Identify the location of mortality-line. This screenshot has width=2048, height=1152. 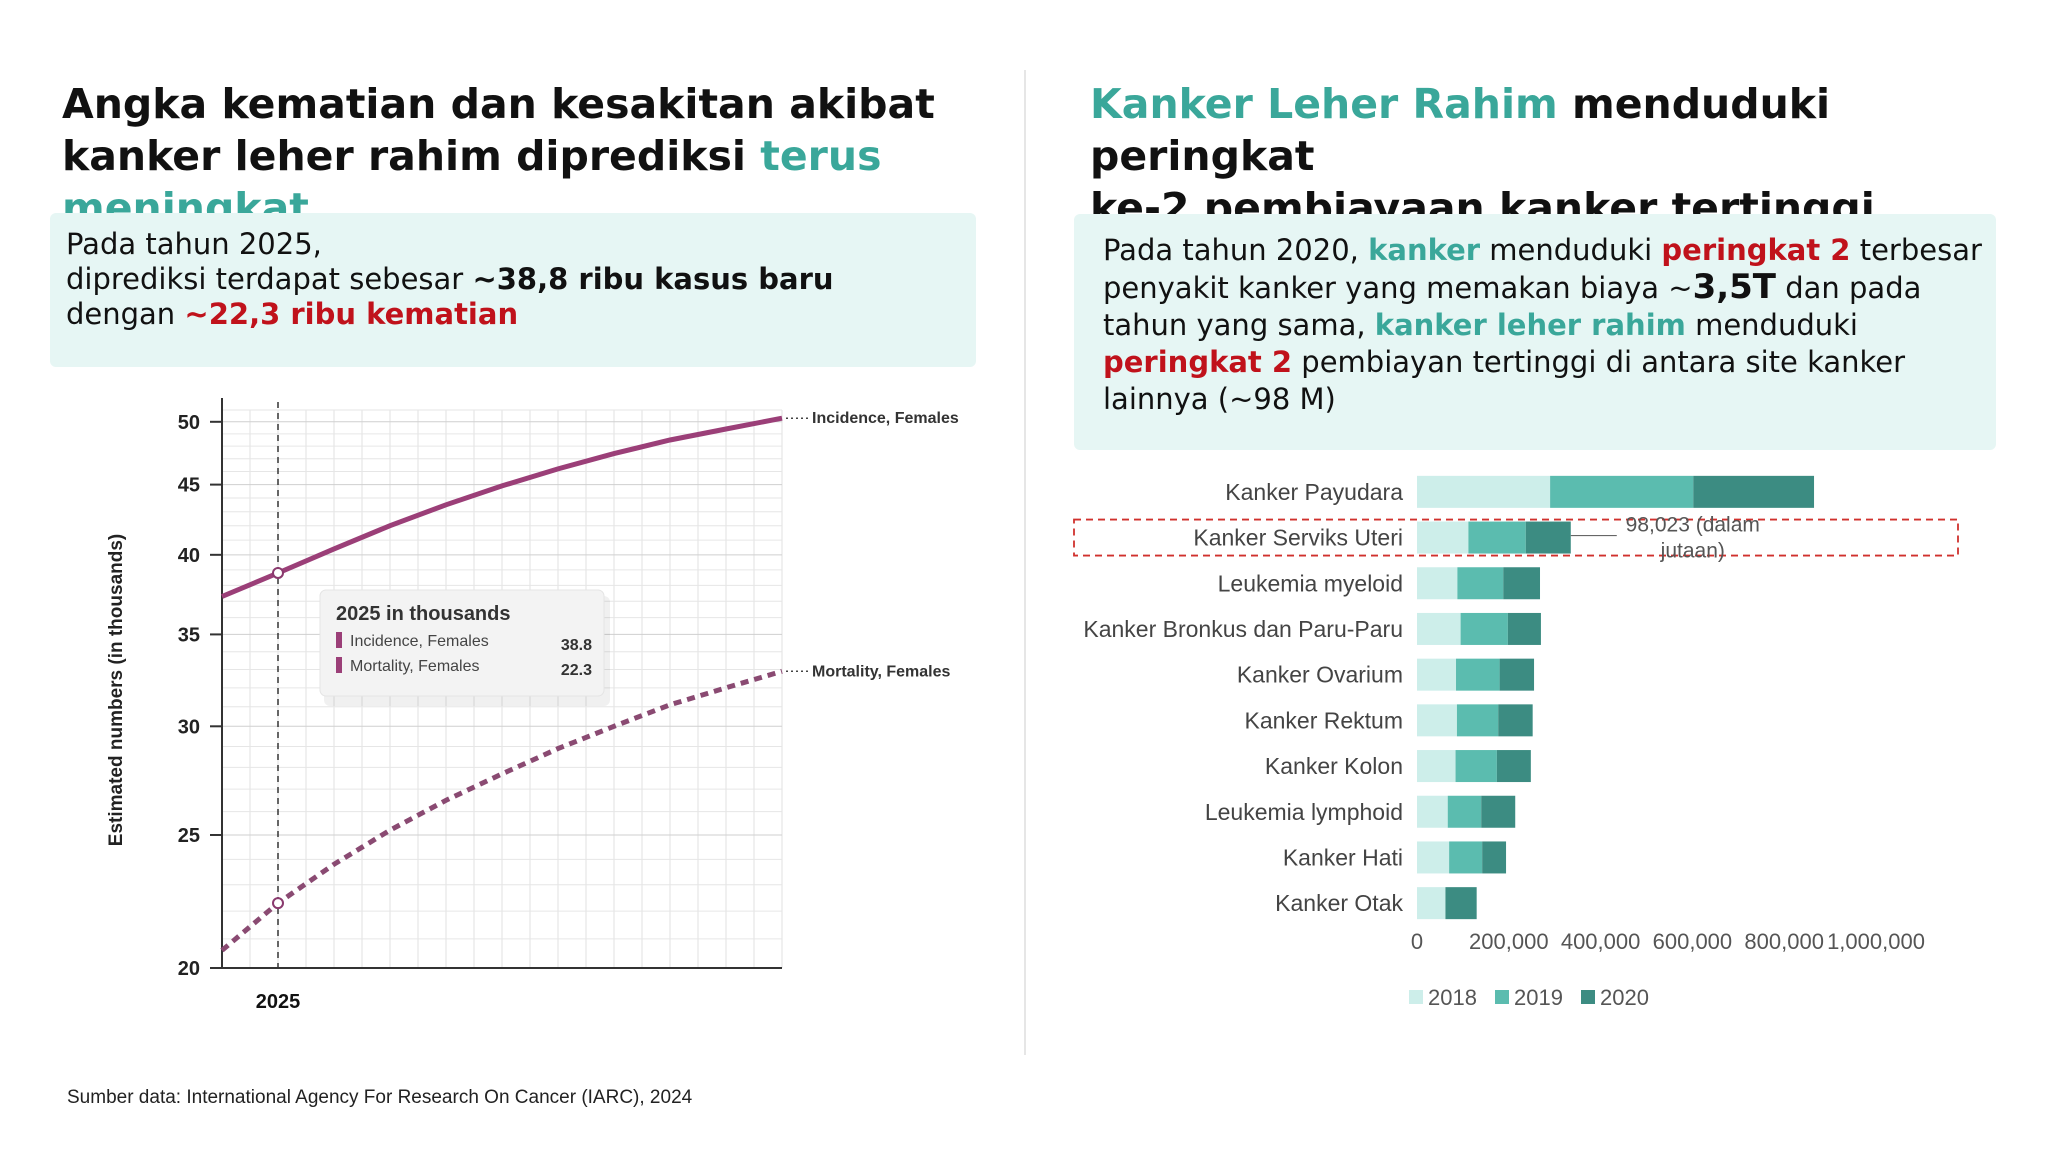
(501, 810).